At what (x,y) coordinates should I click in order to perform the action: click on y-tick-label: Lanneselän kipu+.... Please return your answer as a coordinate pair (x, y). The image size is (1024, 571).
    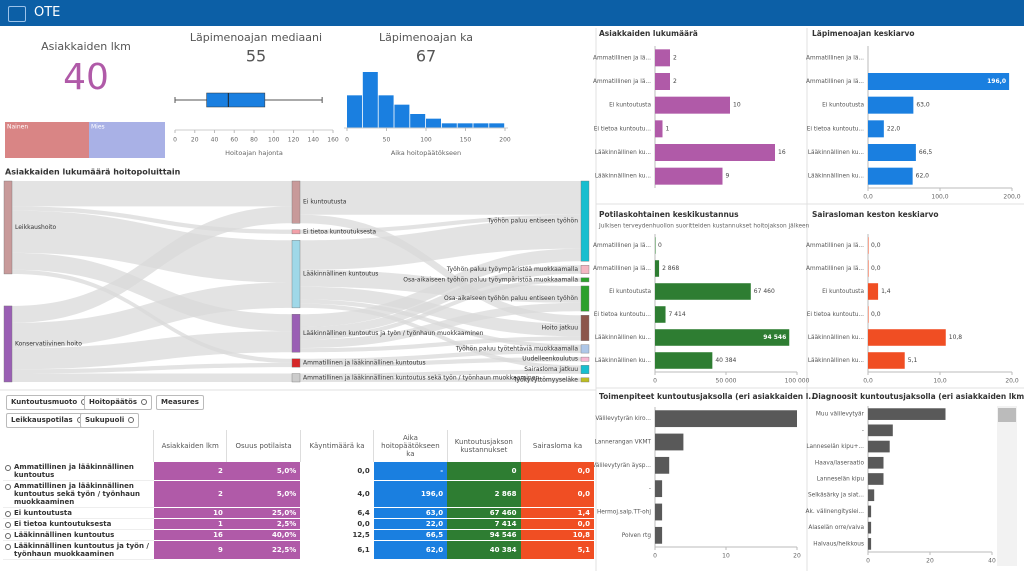
    Looking at the image, I should click on (835, 447).